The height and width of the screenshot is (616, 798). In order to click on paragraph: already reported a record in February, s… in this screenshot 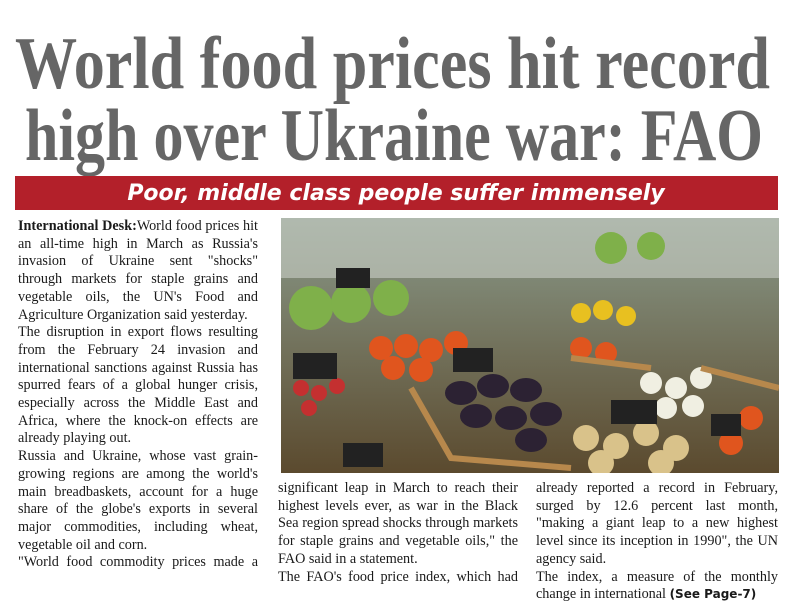, I will do `click(657, 523)`.